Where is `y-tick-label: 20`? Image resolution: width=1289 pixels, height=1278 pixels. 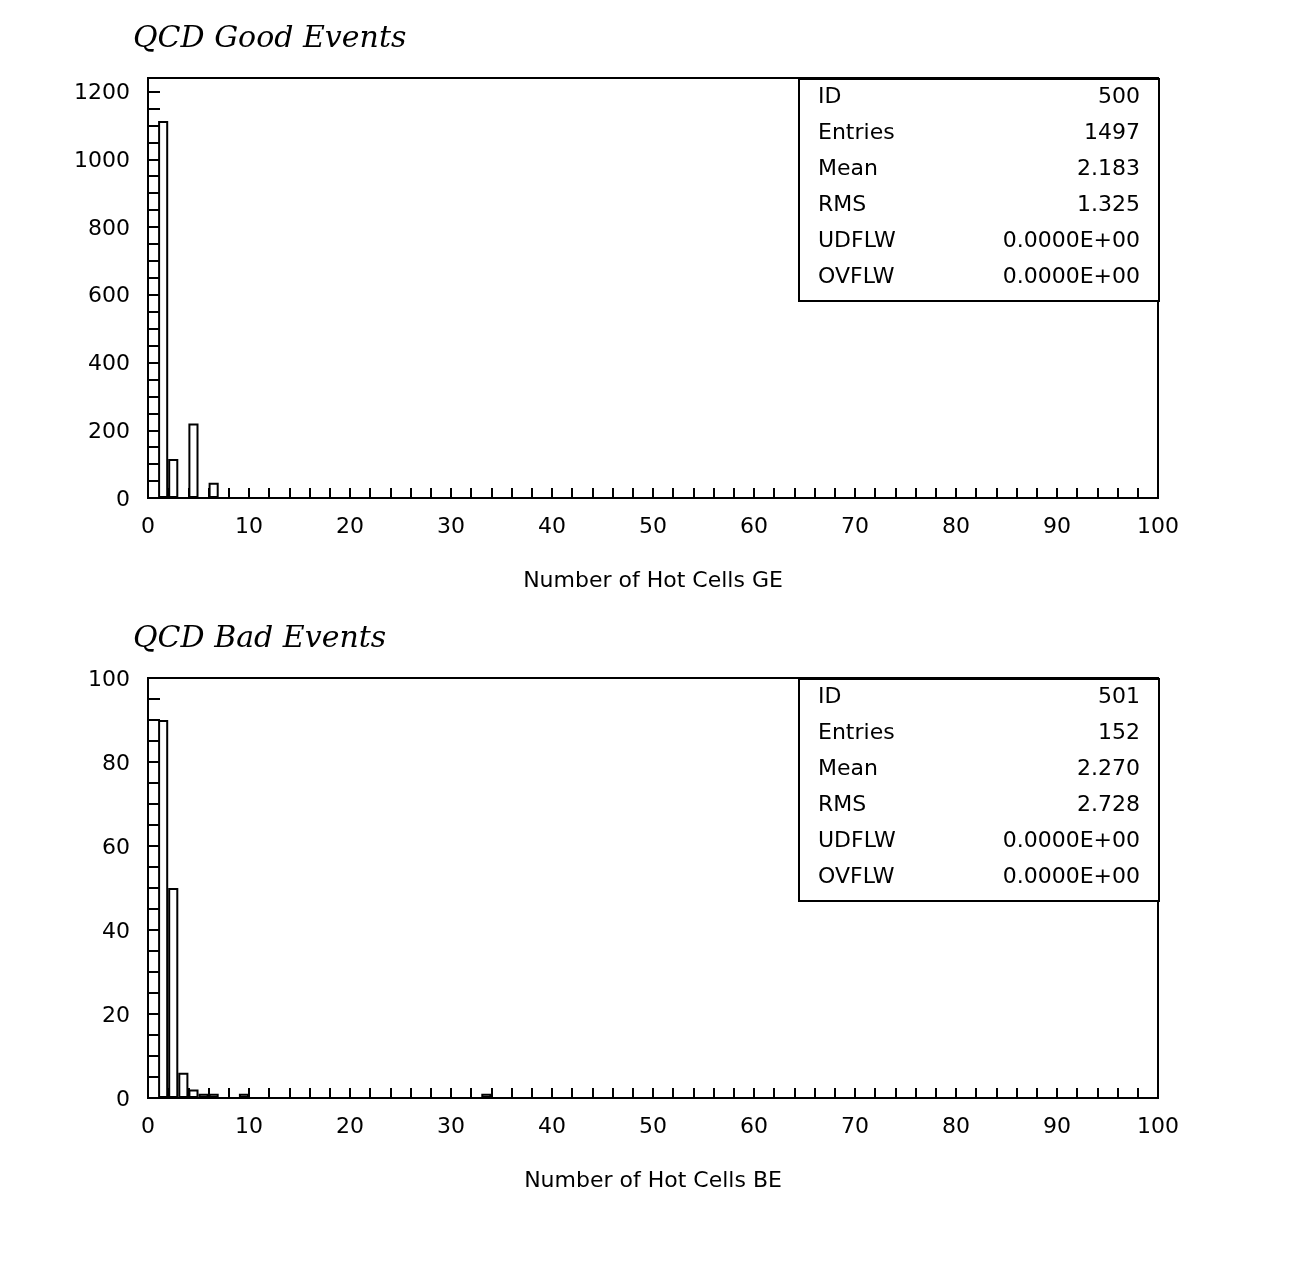 y-tick-label: 20 is located at coordinates (116, 1014).